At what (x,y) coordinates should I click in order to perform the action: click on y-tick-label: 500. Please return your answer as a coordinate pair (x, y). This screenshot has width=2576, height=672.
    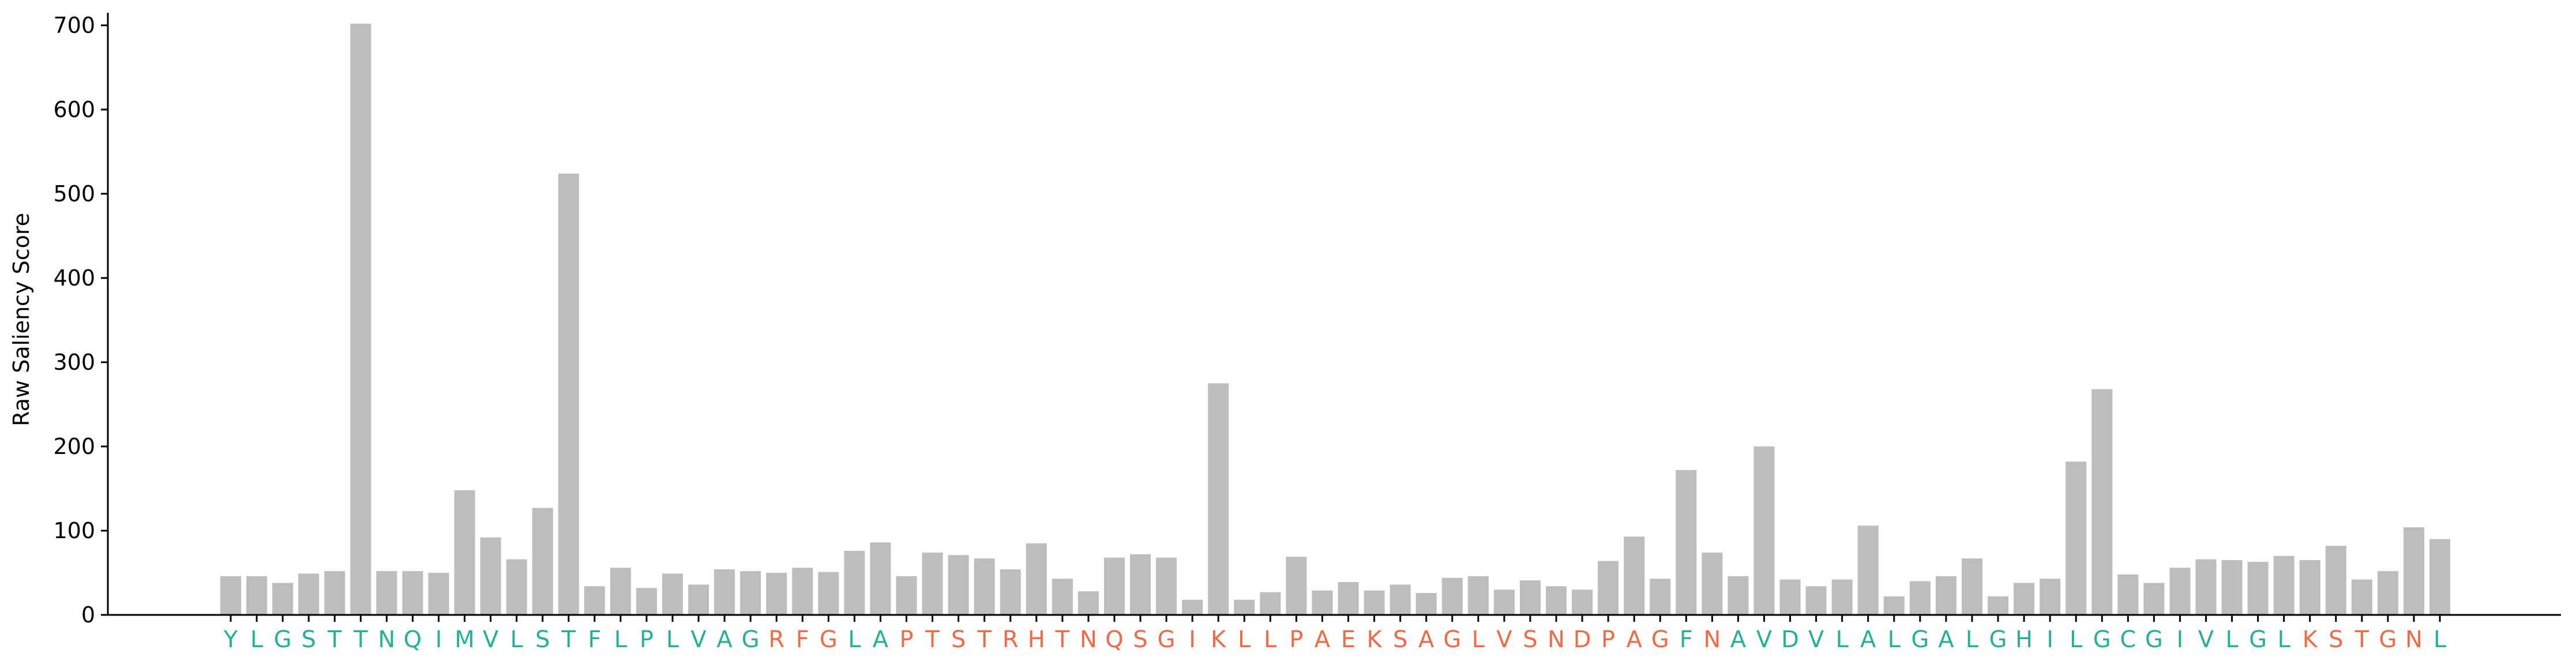
    Looking at the image, I should click on (74, 194).